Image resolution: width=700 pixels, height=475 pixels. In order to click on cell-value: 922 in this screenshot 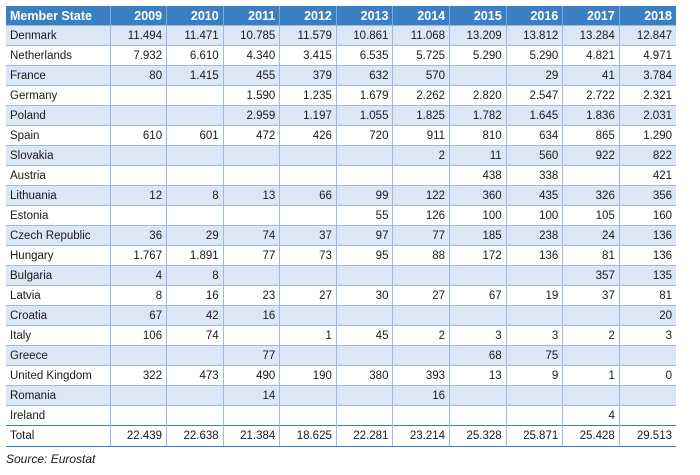, I will do `click(591, 155)`.